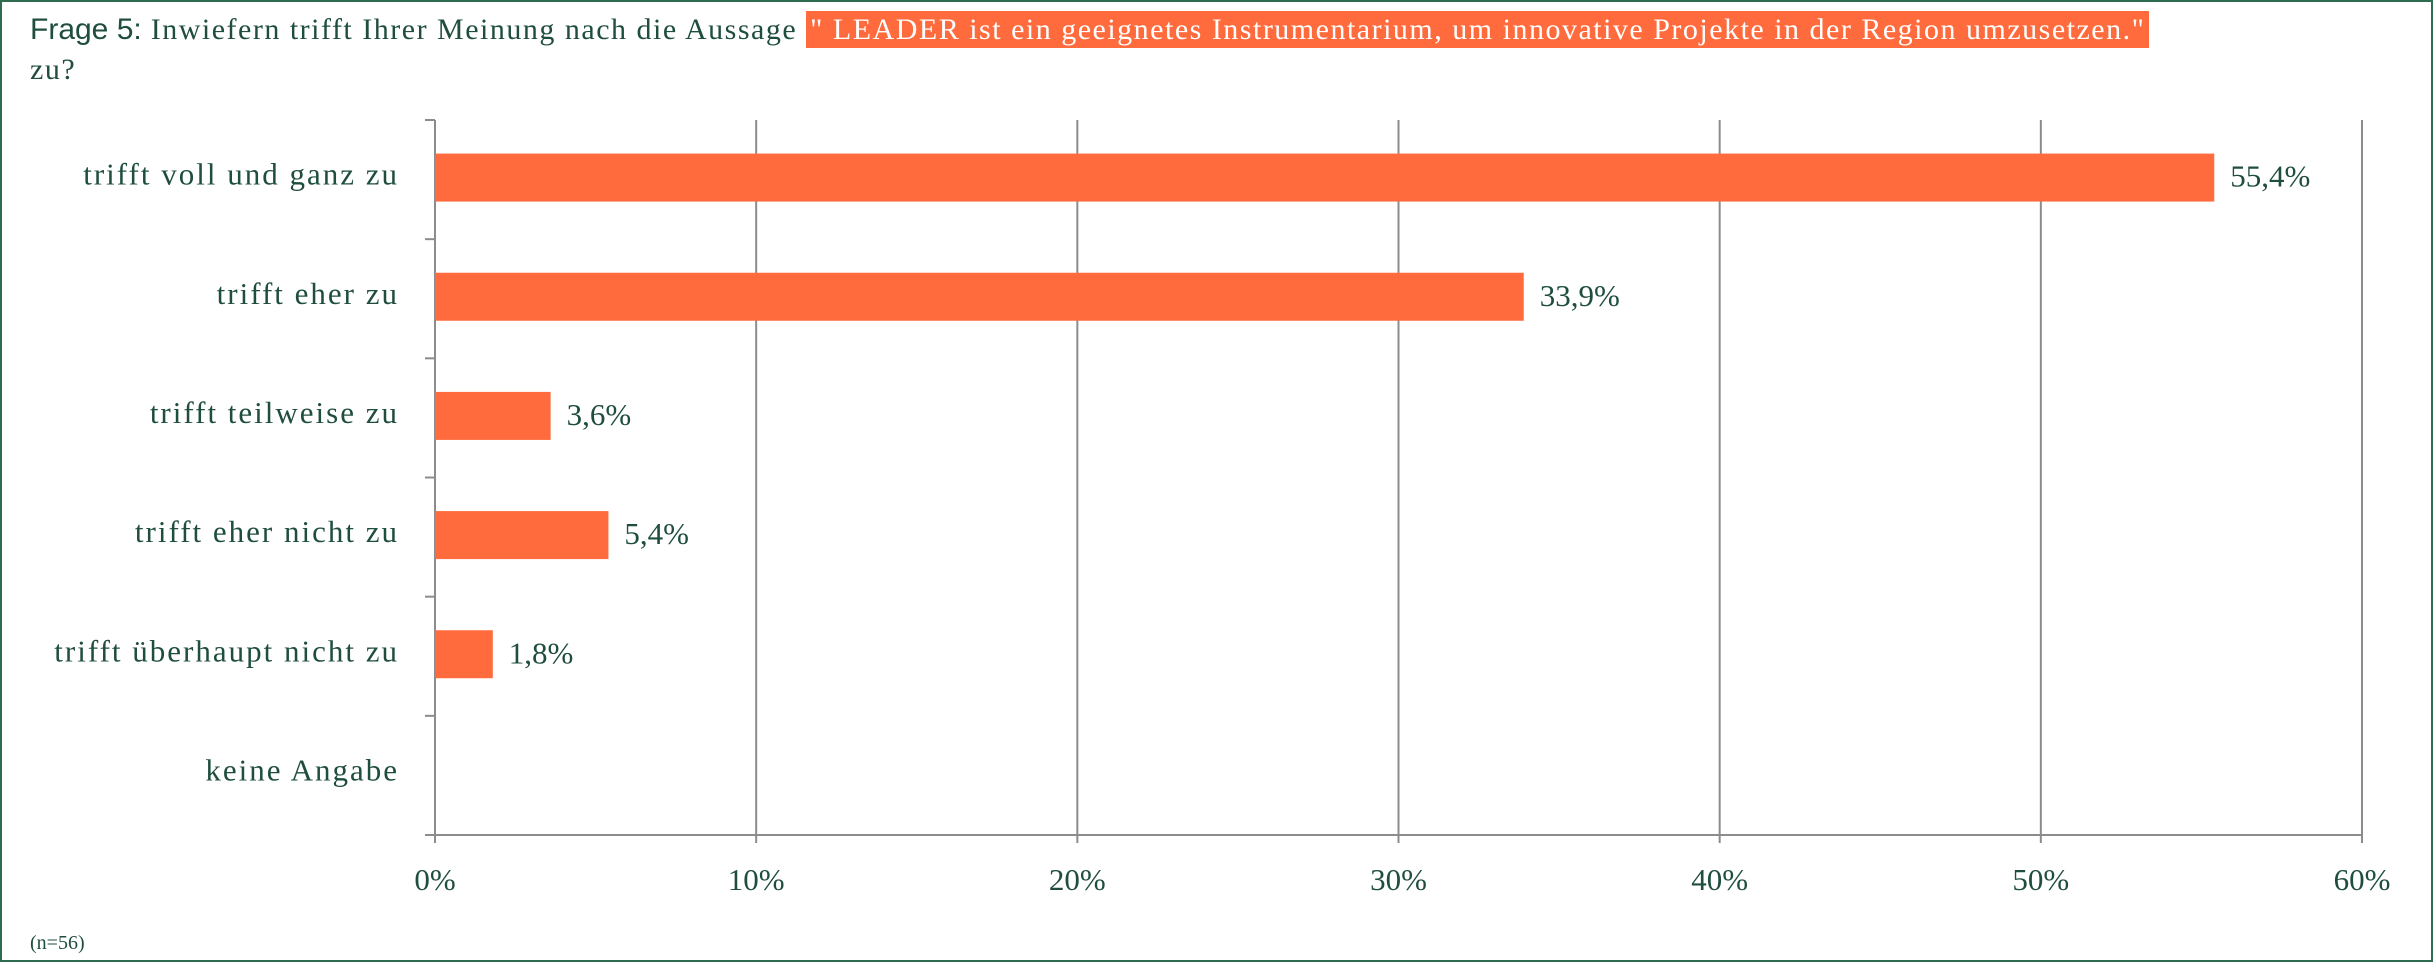  I want to click on title-prefix: Frage 5:, so click(86, 29).